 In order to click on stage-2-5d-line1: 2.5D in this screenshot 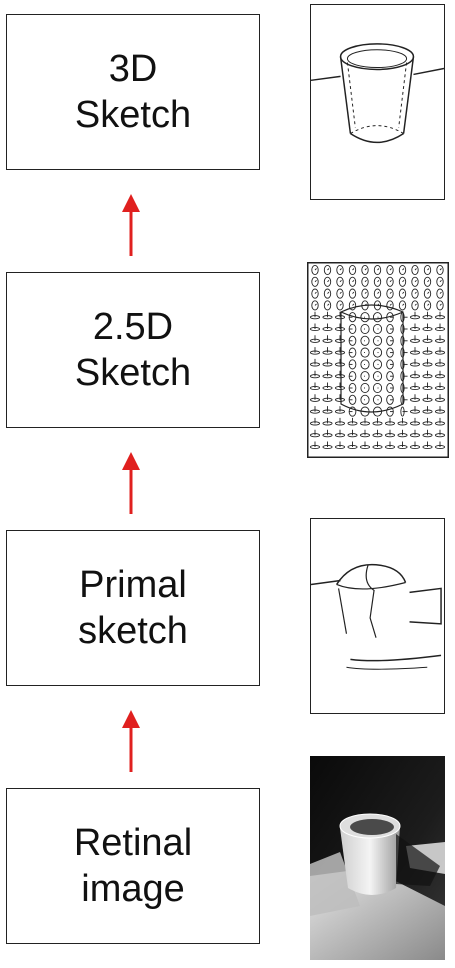, I will do `click(133, 326)`.